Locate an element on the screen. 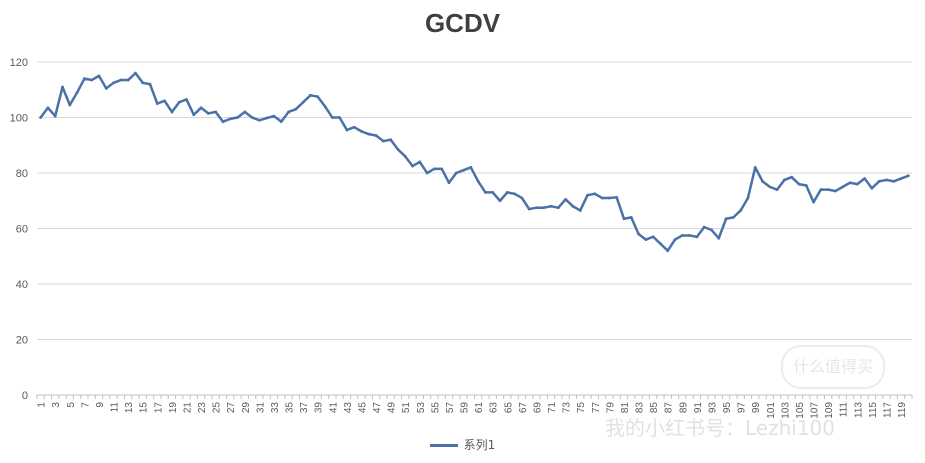 The width and height of the screenshot is (925, 463). watermark-logo: 什么值得买 is located at coordinates (833, 367).